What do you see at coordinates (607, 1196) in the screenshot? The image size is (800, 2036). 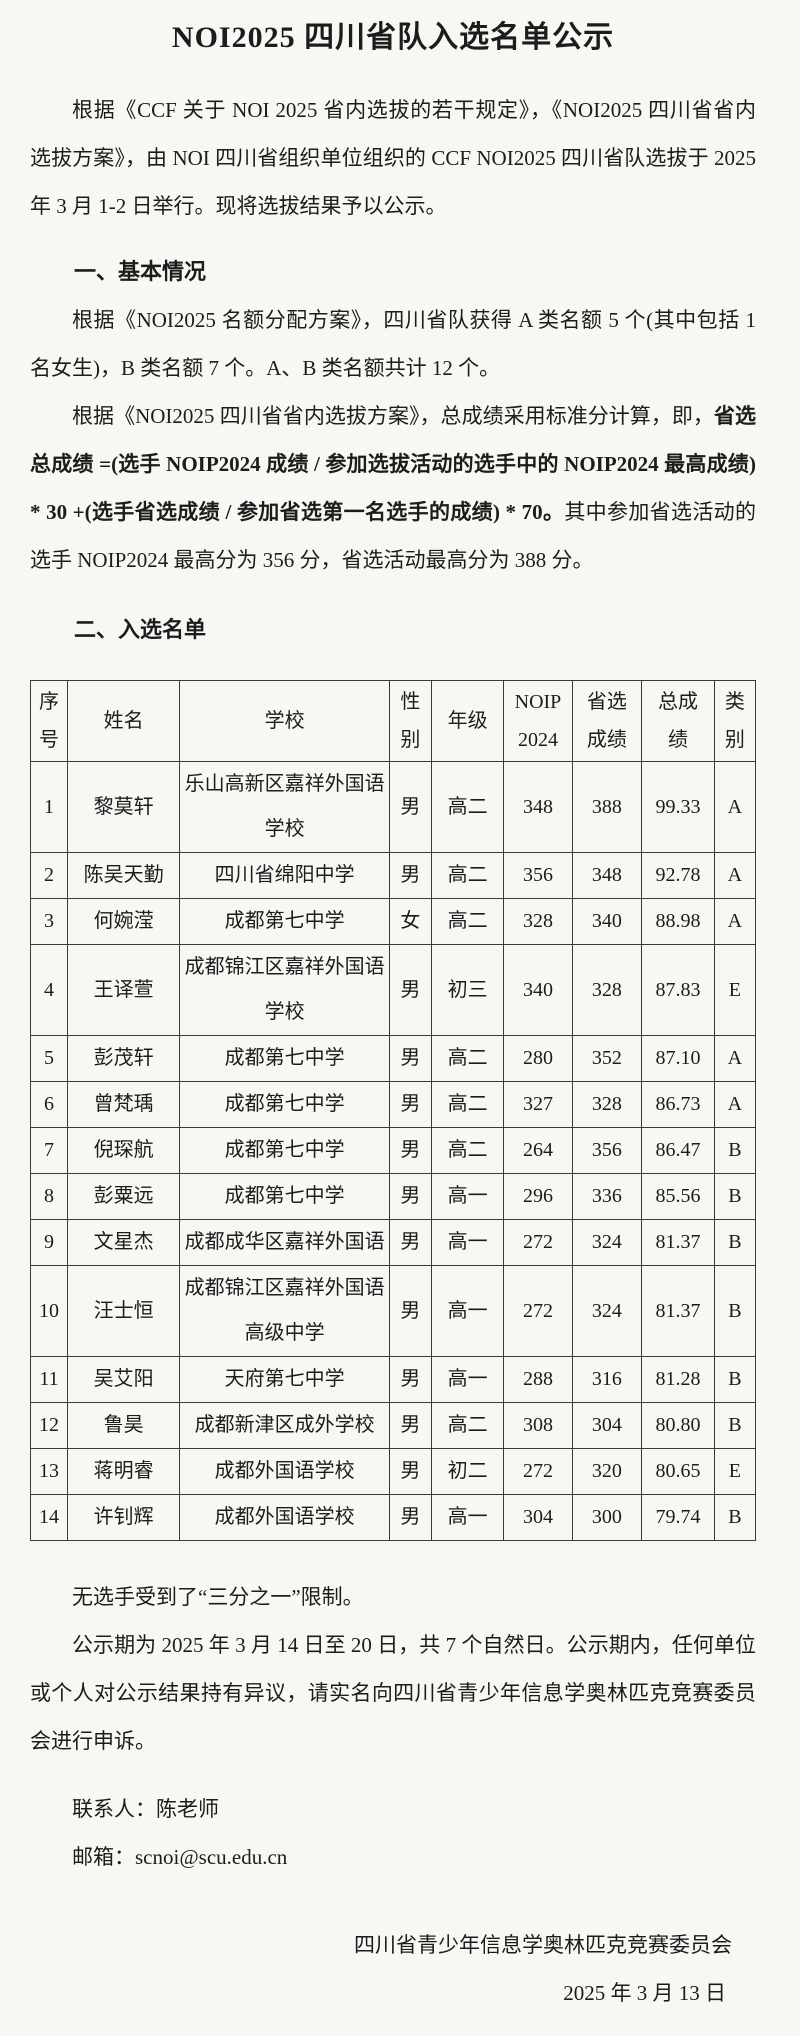 I see `table-cell: 336` at bounding box center [607, 1196].